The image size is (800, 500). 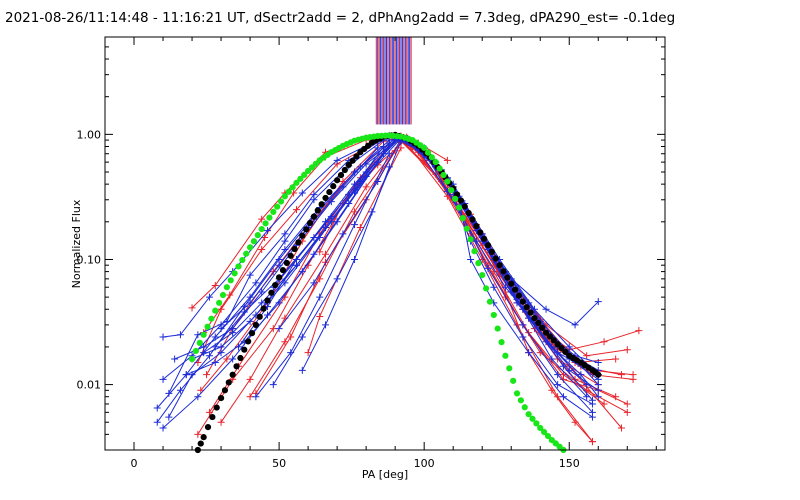 What do you see at coordinates (279, 463) in the screenshot?
I see `x-tick-label: 50` at bounding box center [279, 463].